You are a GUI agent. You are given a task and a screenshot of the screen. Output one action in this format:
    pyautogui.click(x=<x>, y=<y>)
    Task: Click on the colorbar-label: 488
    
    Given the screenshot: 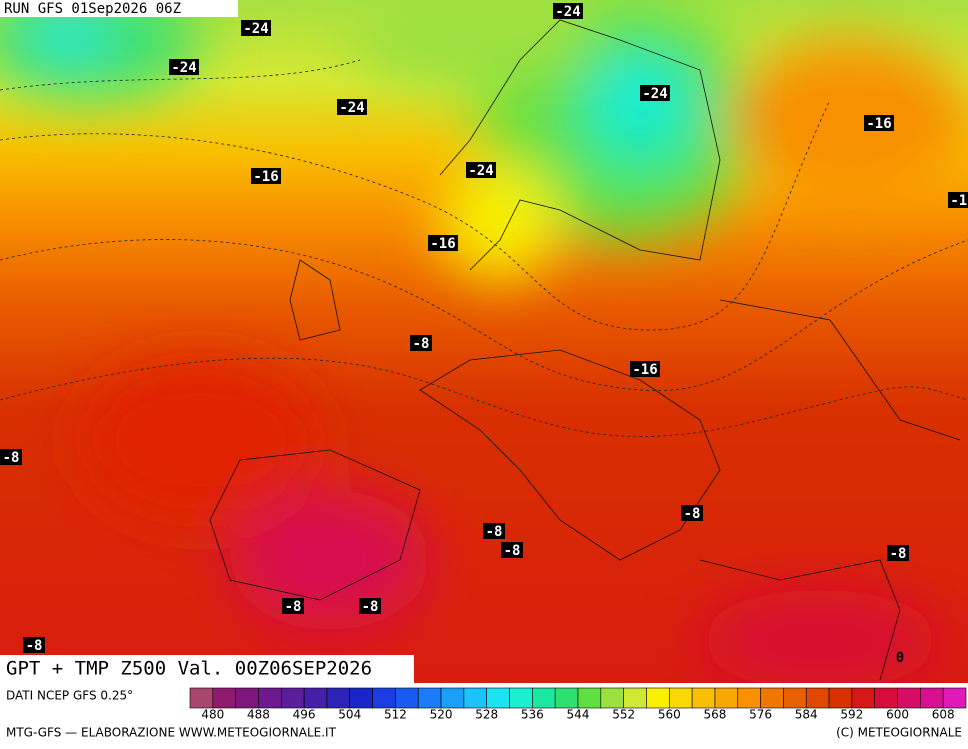 What is the action you would take?
    pyautogui.click(x=258, y=715)
    